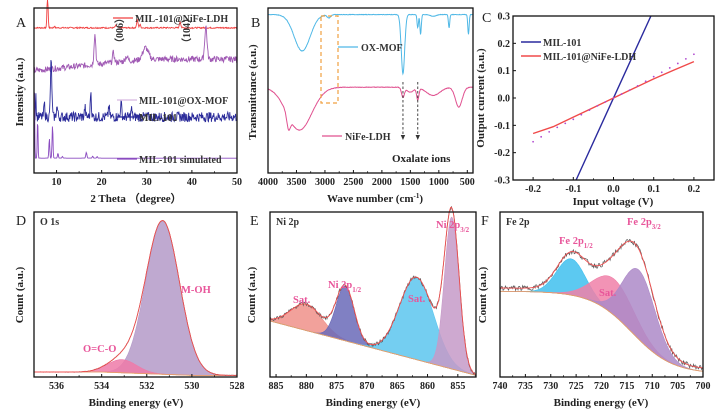  I want to click on x-tick-label: 720, so click(601, 386).